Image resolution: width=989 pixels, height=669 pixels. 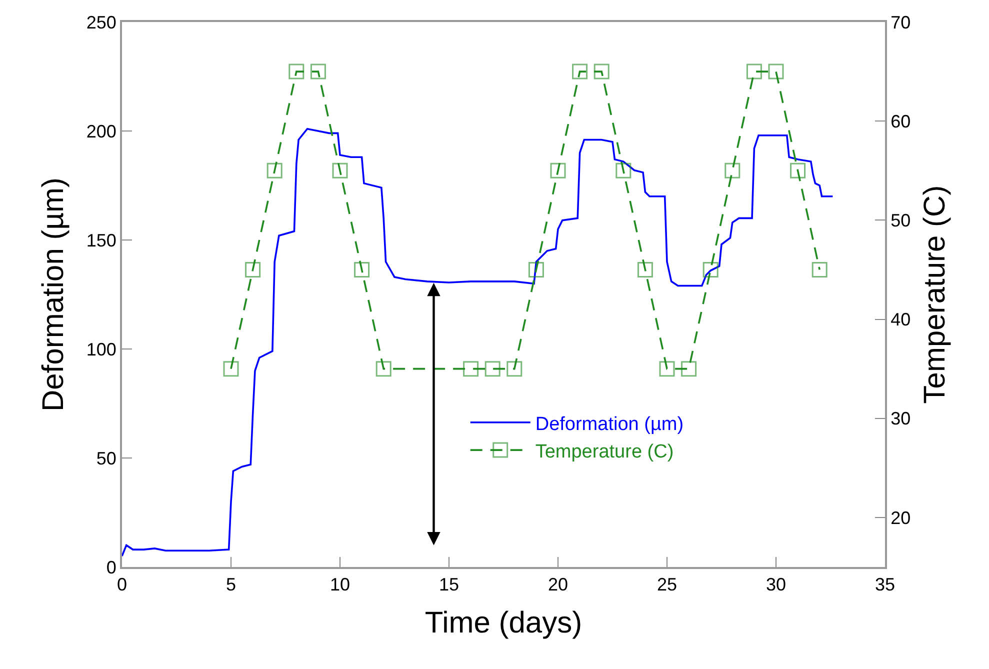 What do you see at coordinates (101, 240) in the screenshot?
I see `y-tick-label: 150` at bounding box center [101, 240].